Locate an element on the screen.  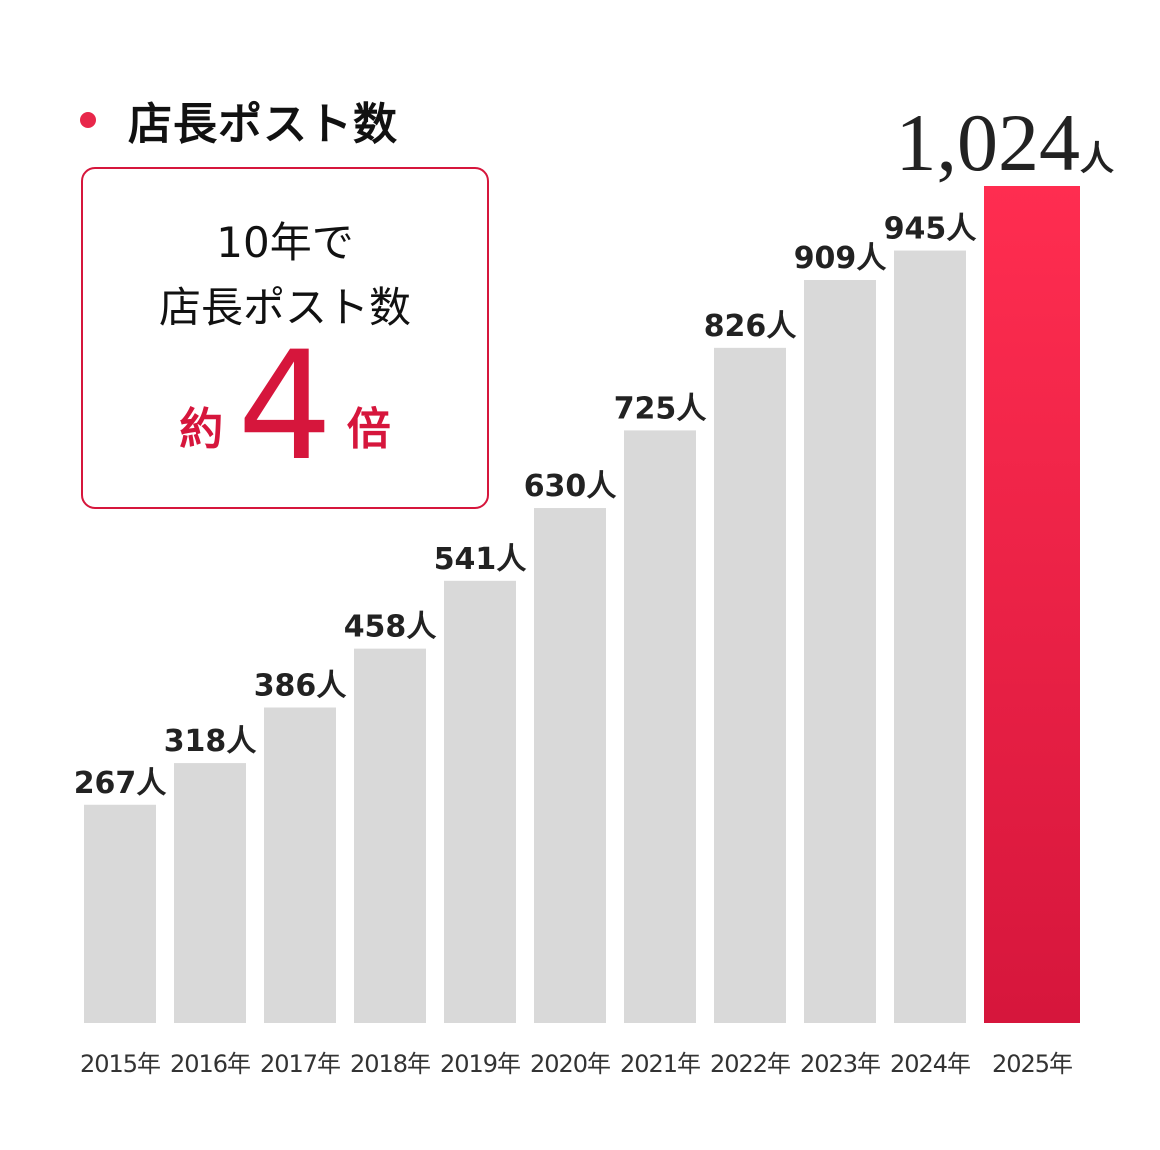
data-label: 909人 is located at coordinates (840, 258).